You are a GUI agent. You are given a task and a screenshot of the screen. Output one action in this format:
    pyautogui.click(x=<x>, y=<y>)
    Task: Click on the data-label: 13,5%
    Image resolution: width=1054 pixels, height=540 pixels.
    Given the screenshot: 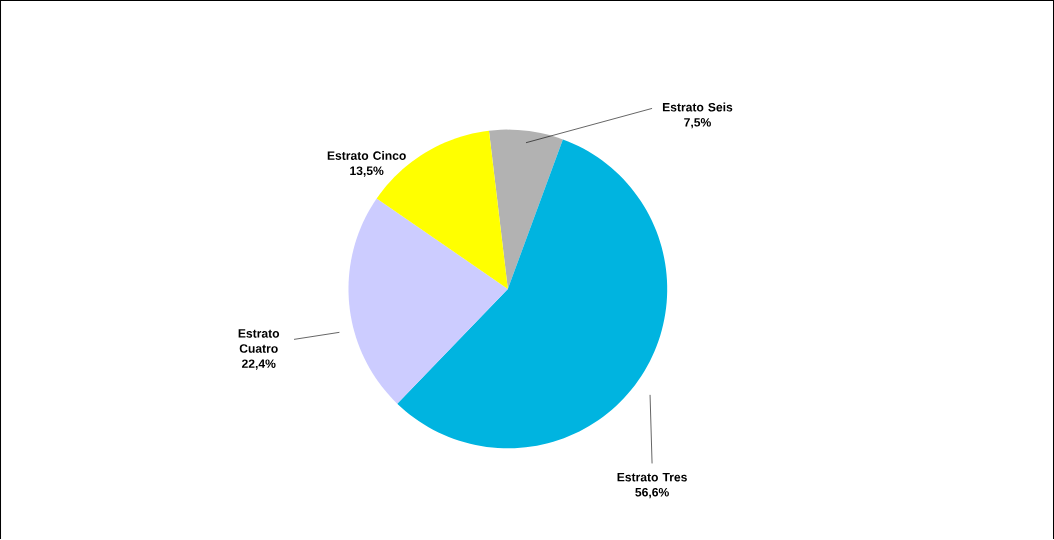 What is the action you would take?
    pyautogui.click(x=367, y=171)
    